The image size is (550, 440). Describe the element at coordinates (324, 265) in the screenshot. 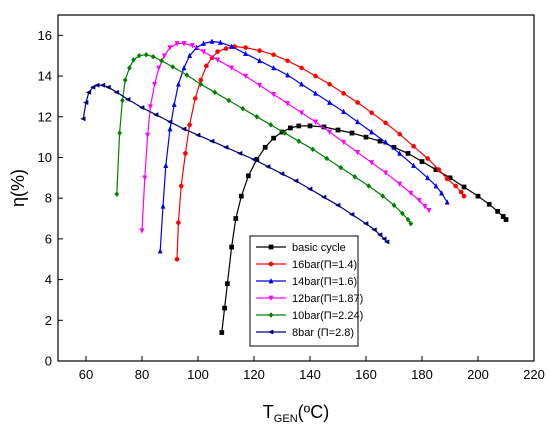

I see `legend-label: 16bar(Π=1.4)` at that location.